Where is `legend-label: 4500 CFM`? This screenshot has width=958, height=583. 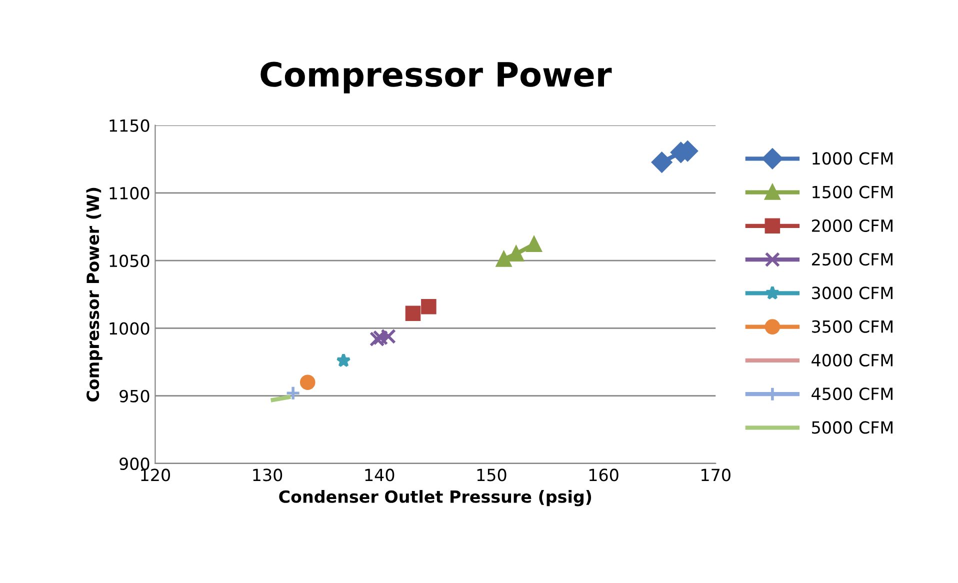 legend-label: 4500 CFM is located at coordinates (852, 394).